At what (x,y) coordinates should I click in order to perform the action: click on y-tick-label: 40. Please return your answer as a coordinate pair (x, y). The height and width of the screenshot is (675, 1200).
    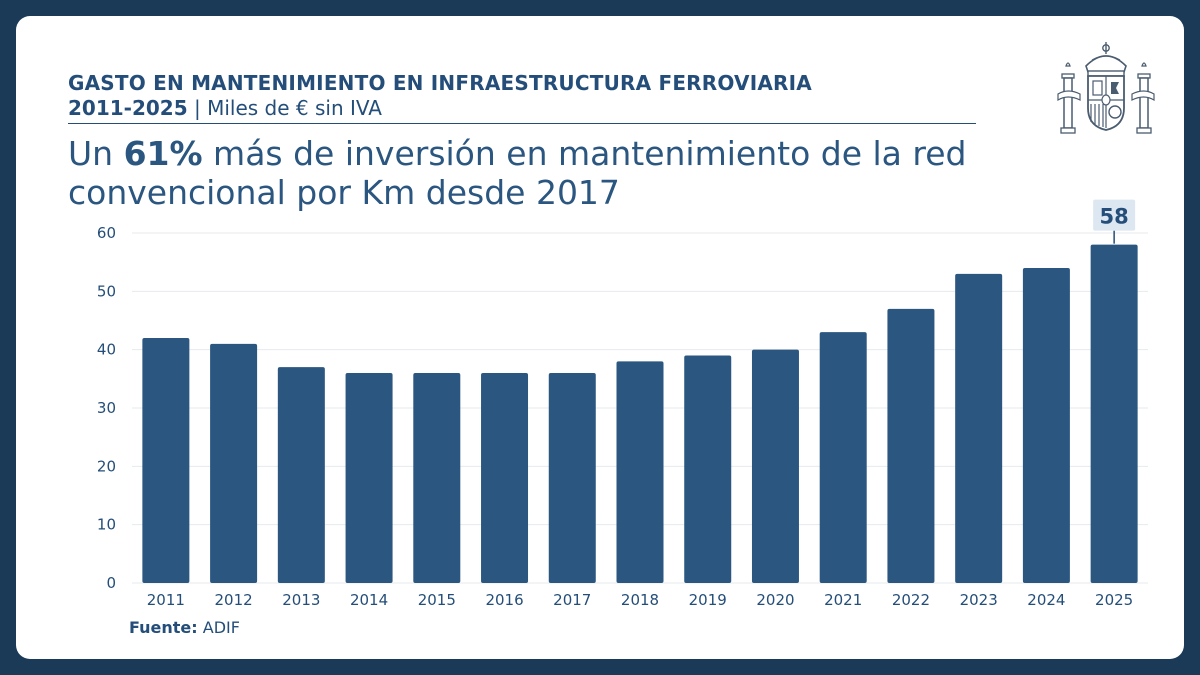
    Looking at the image, I should click on (106, 350).